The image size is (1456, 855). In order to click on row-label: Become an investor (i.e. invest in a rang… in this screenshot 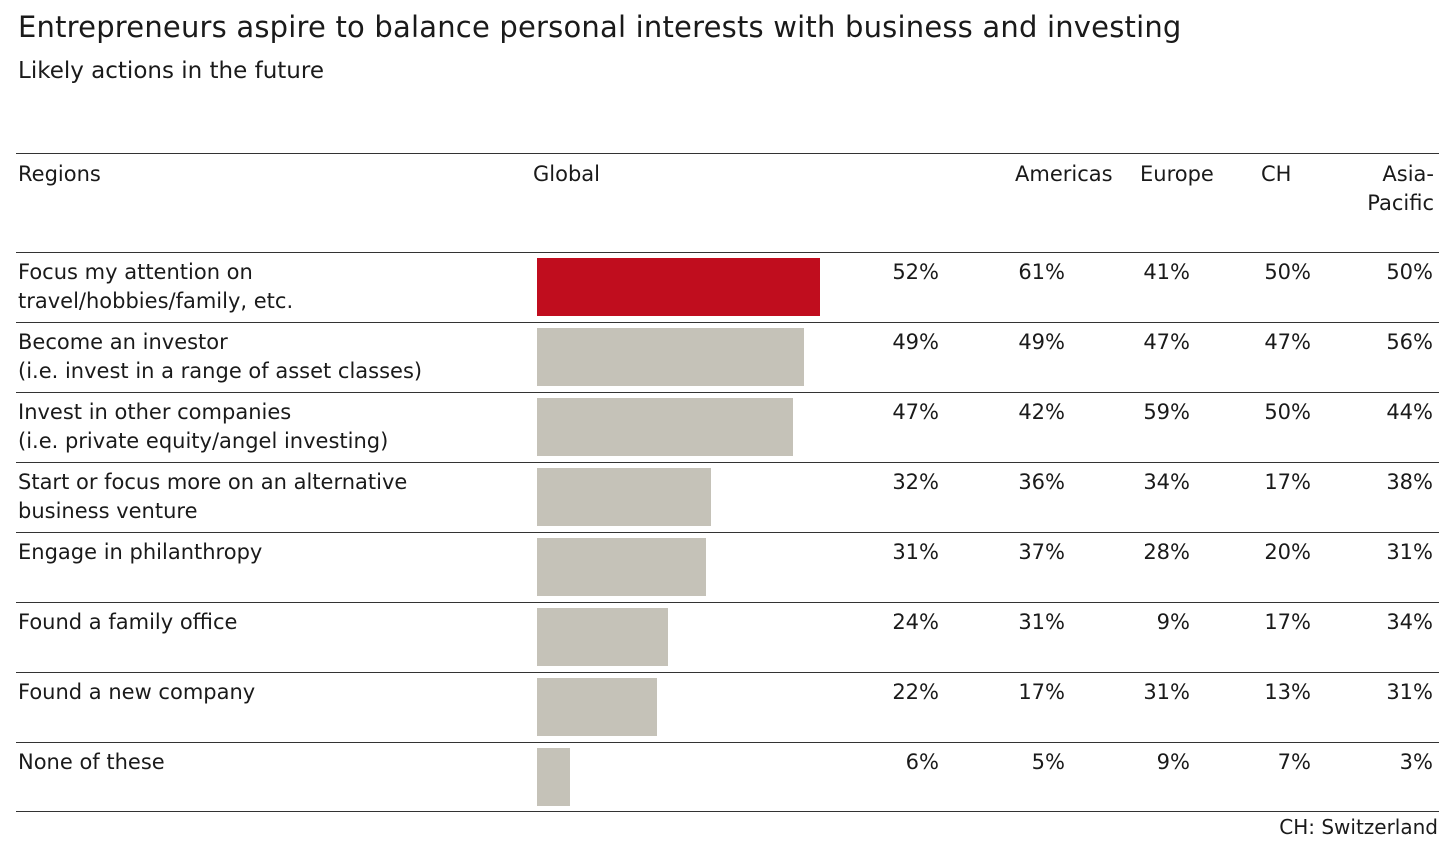, I will do `click(268, 357)`.